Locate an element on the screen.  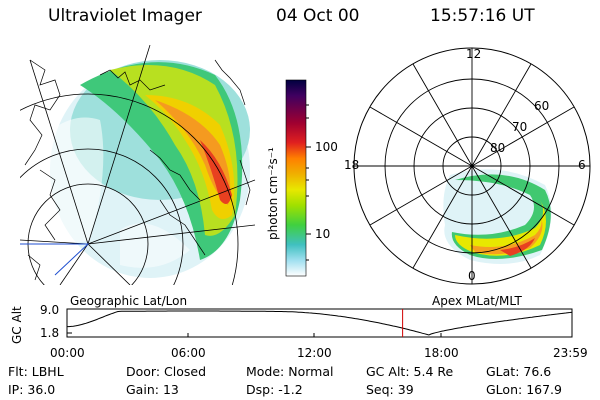
mlt-label-6: 6 is located at coordinates (582, 165).